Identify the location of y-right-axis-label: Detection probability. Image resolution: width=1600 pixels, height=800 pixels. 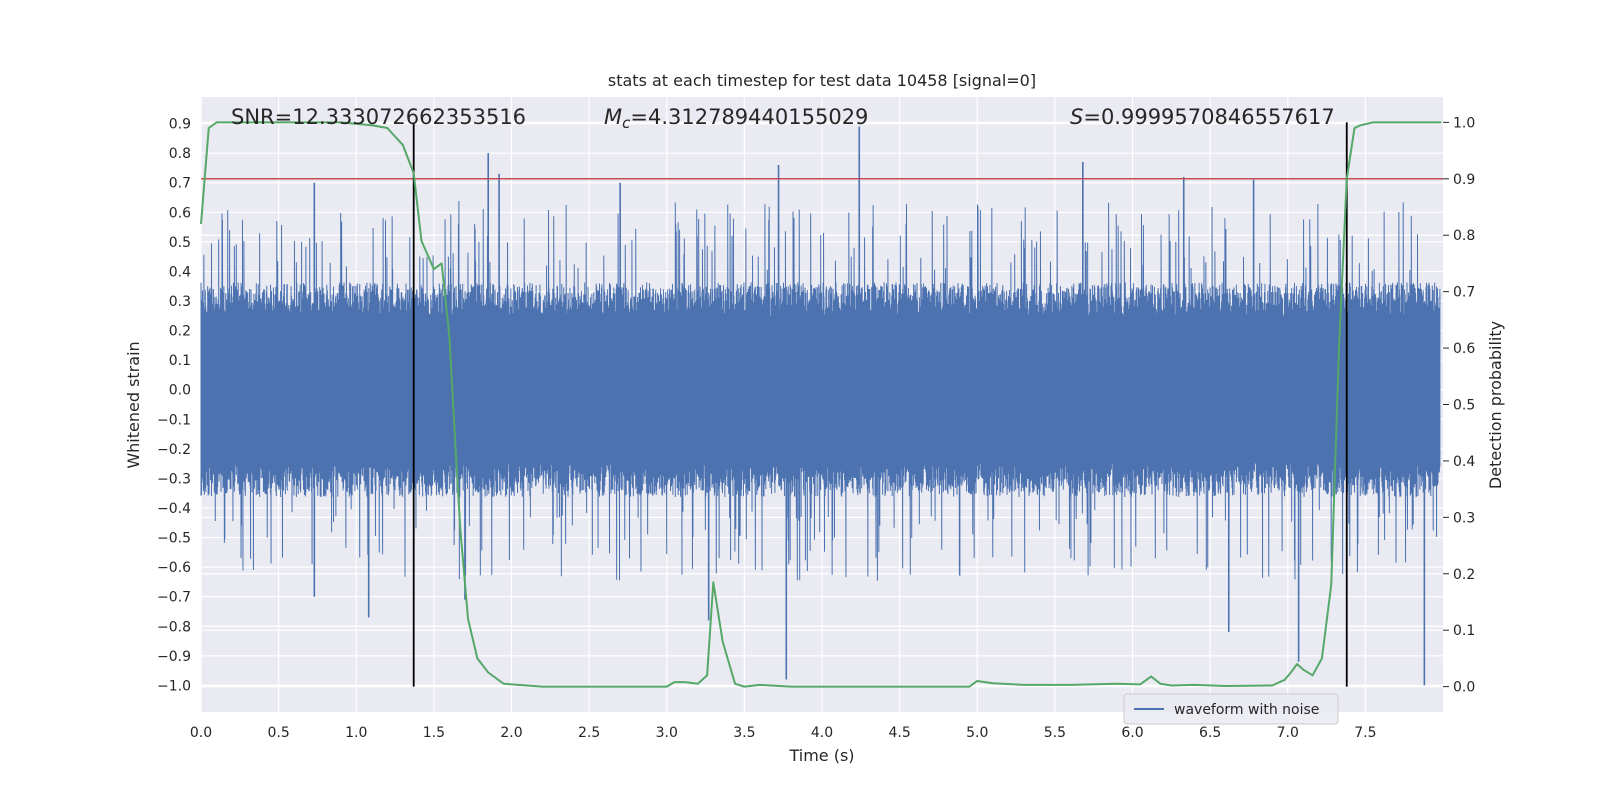
(1495, 405).